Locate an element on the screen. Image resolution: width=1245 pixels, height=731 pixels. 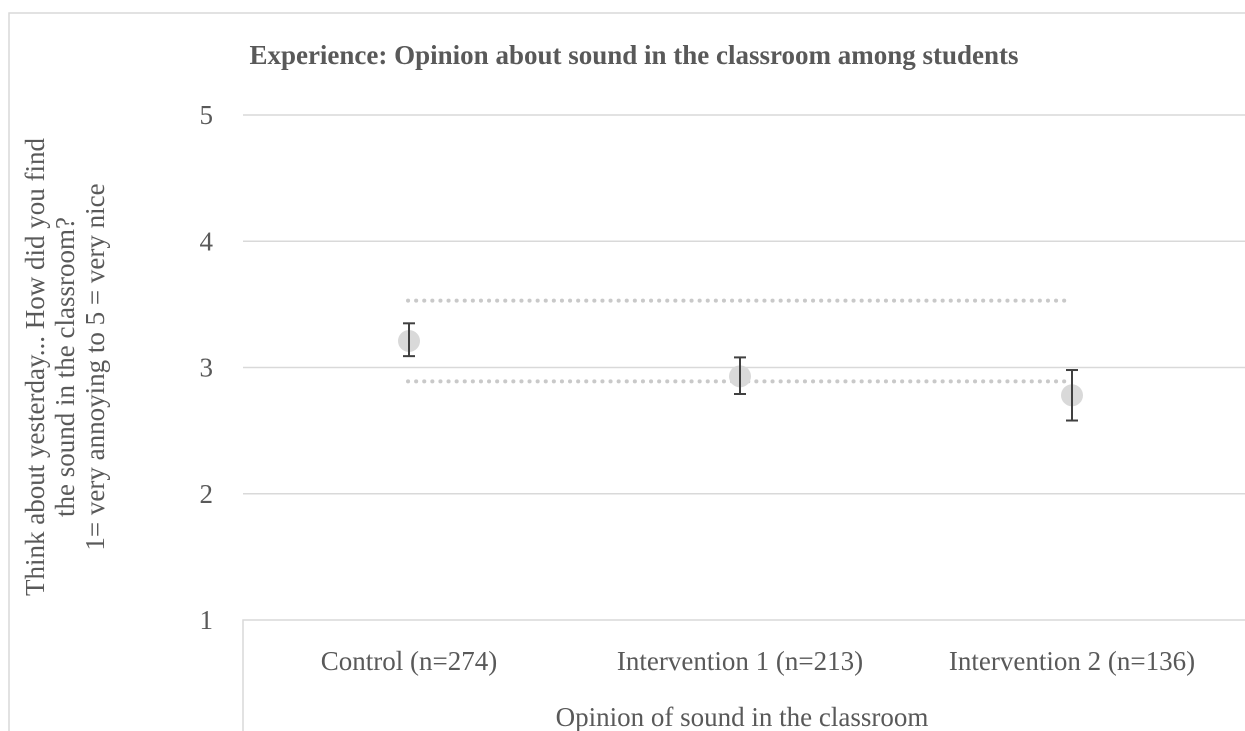
y-axis-title-line-3: 1= very annoying to 5 = very nice is located at coordinates (95, 366).